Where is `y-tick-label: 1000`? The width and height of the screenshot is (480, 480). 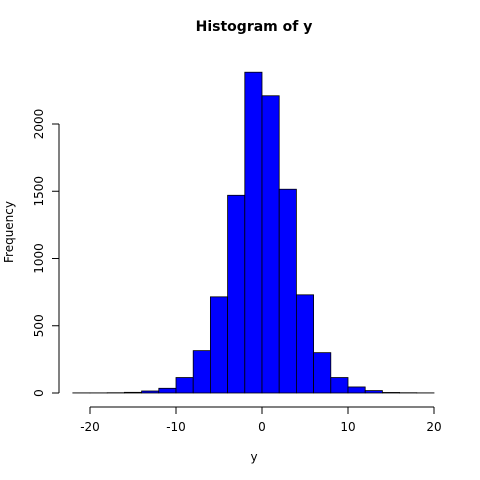
y-tick-label: 1000 is located at coordinates (39, 258).